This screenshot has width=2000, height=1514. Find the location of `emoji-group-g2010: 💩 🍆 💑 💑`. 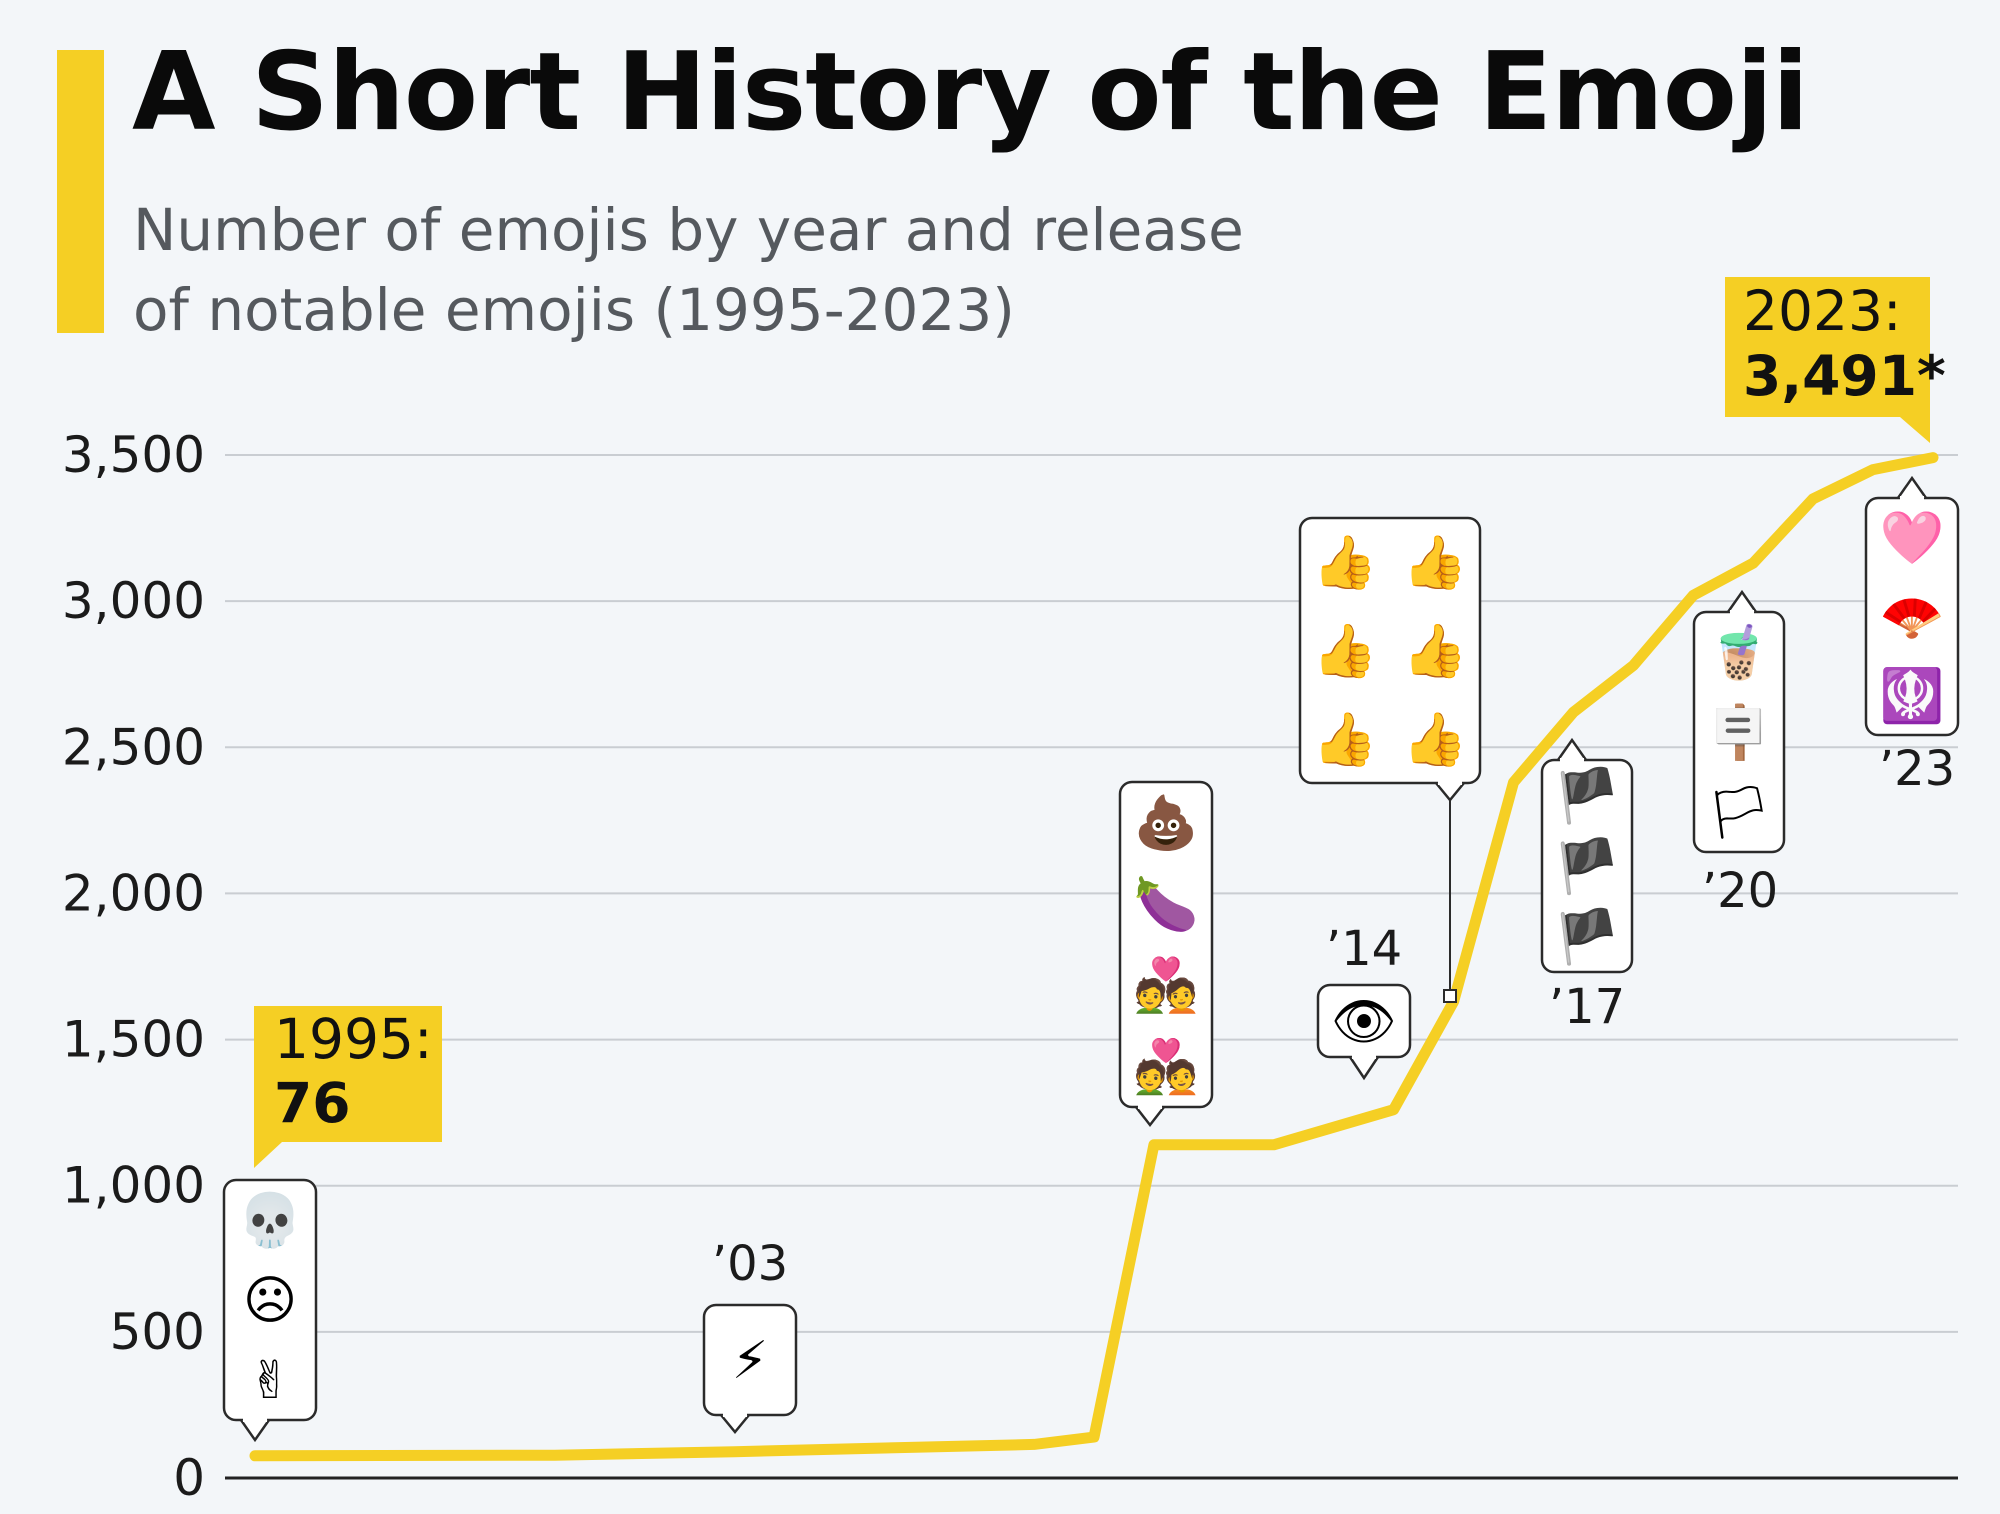

emoji-group-g2010: 💩 🍆 💑 💑 is located at coordinates (1166, 954).